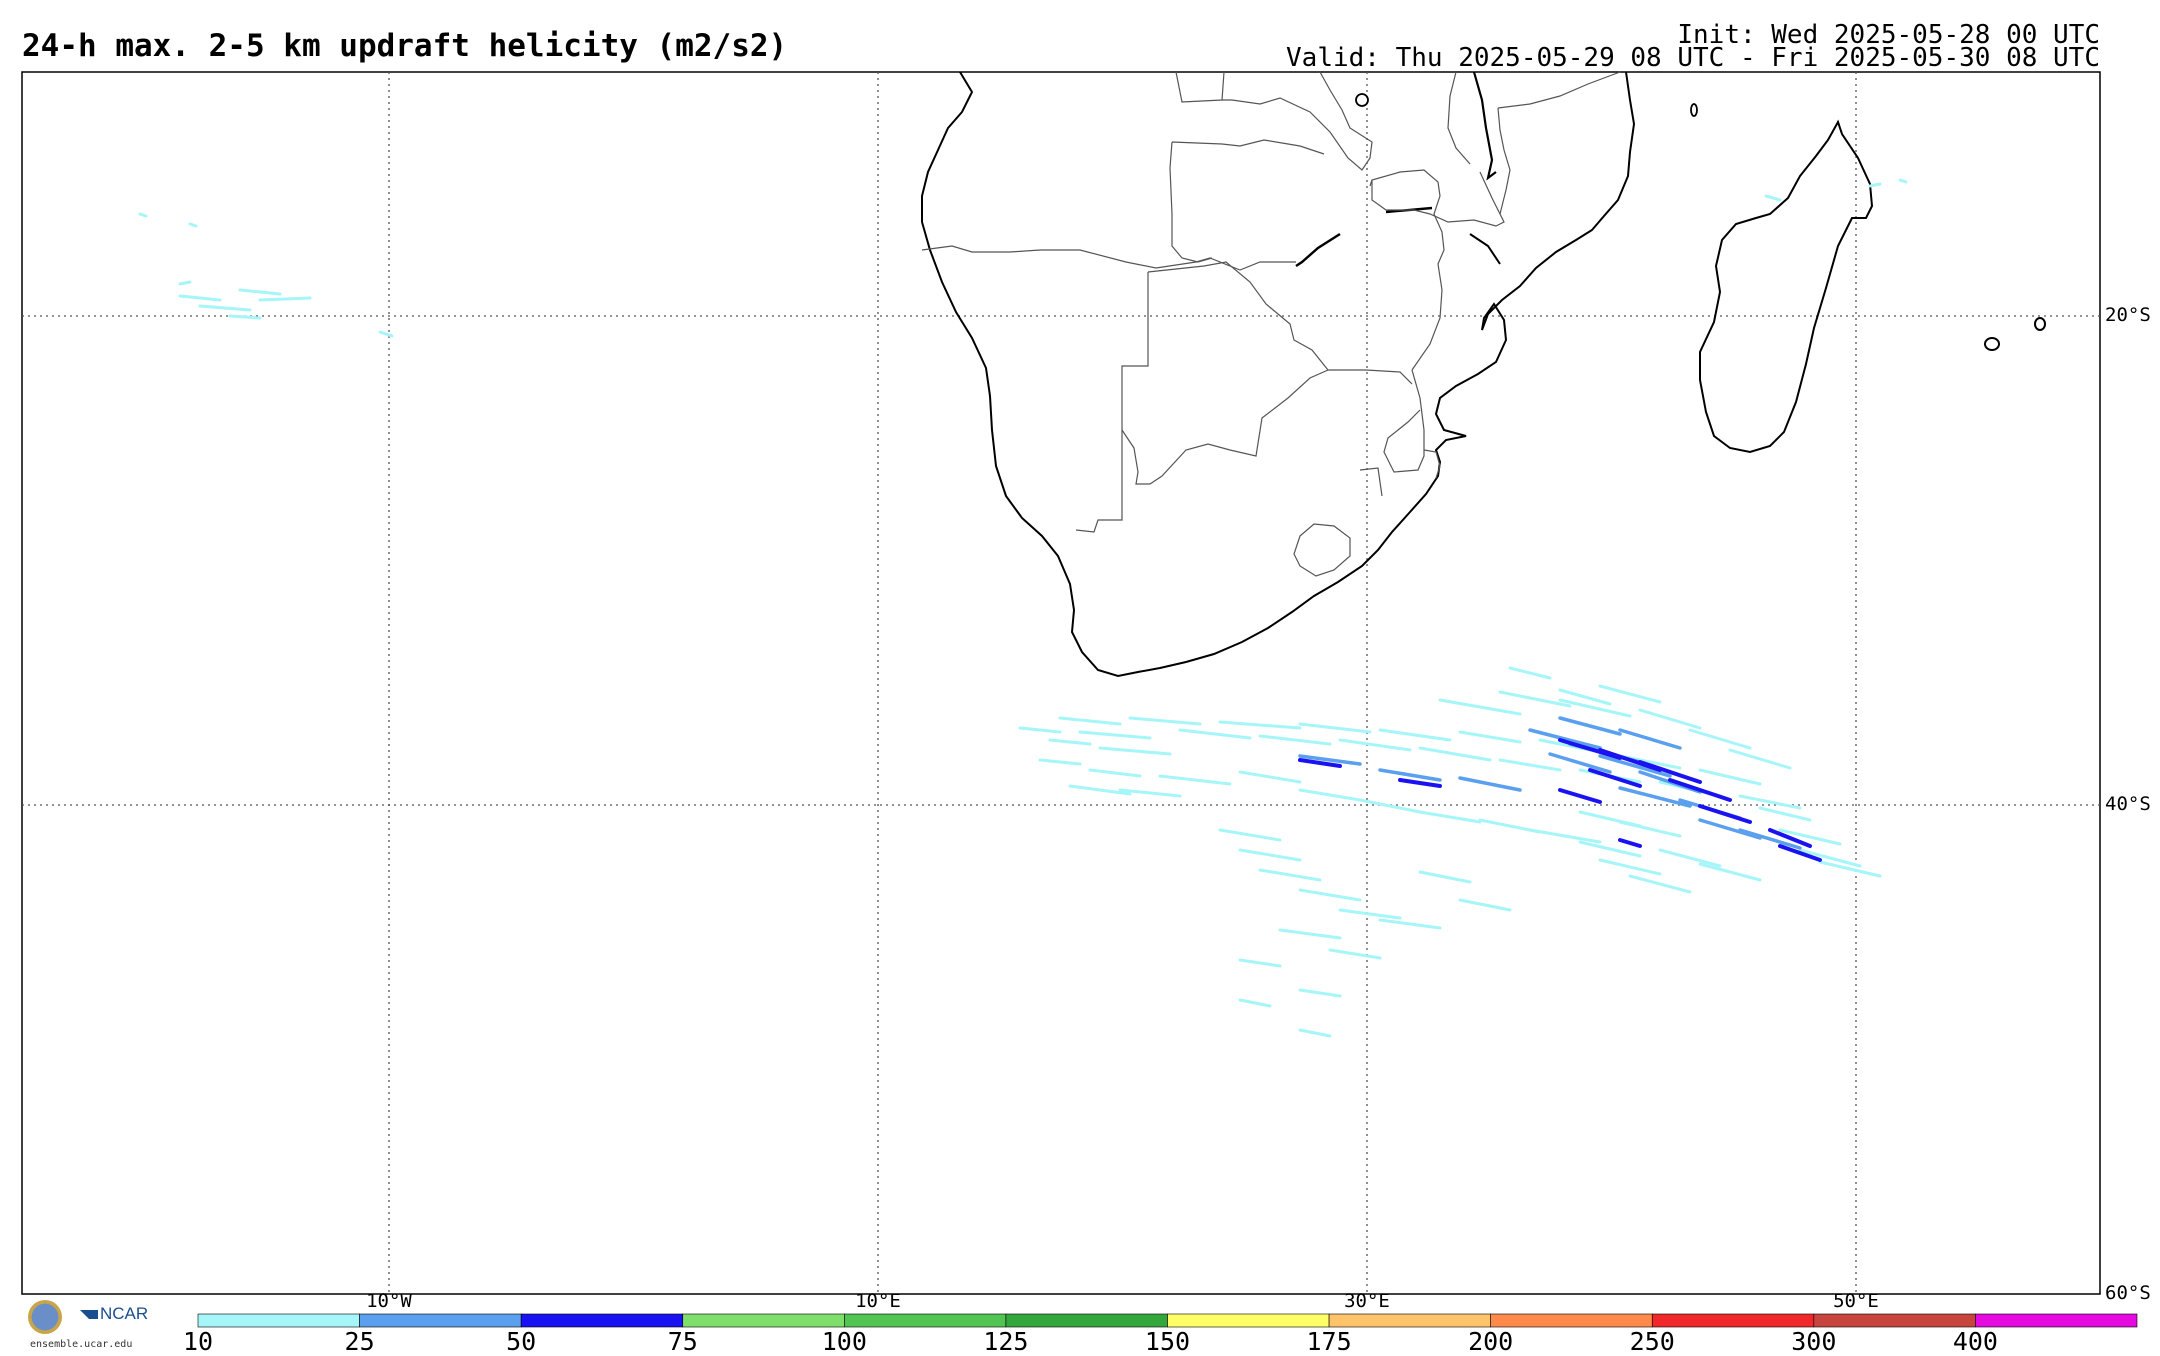 The width and height of the screenshot is (2160, 1356). Describe the element at coordinates (1975, 1341) in the screenshot. I see `colorbar-tick-label: 400` at that location.